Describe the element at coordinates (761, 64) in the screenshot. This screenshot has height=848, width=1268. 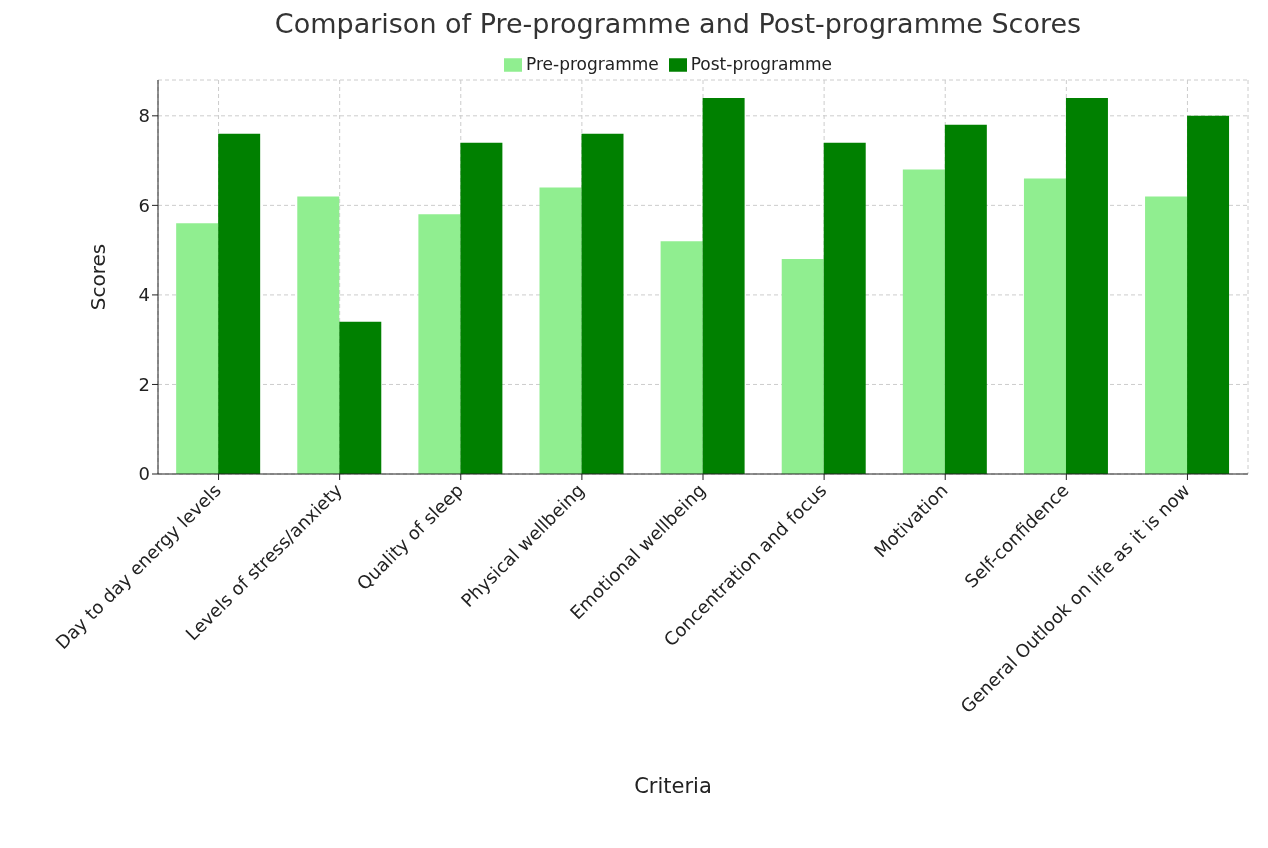
I see `legend-label: Post-programme` at that location.